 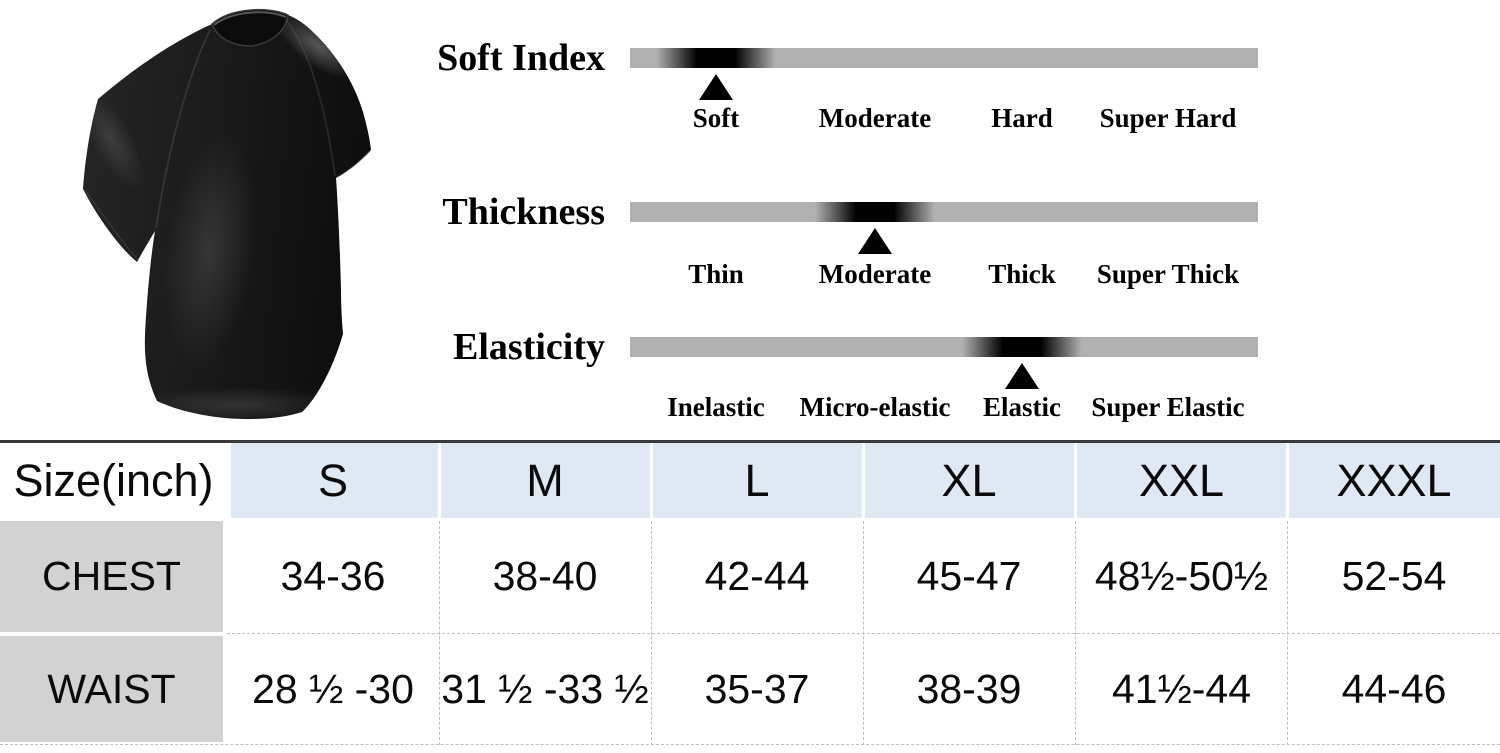 I want to click on scale-title-elasticity: Elasticity, so click(x=529, y=347).